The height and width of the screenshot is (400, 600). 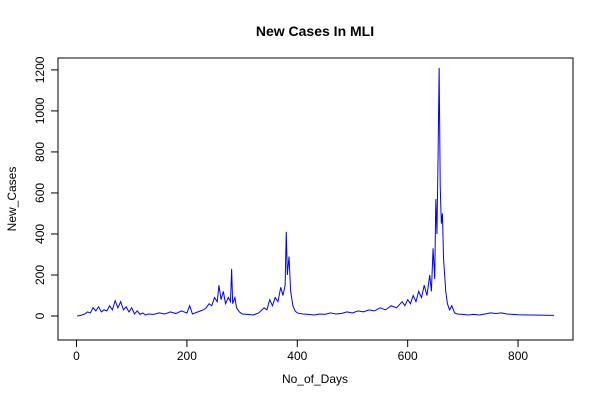 I want to click on x-tick-label: 800, so click(x=518, y=356).